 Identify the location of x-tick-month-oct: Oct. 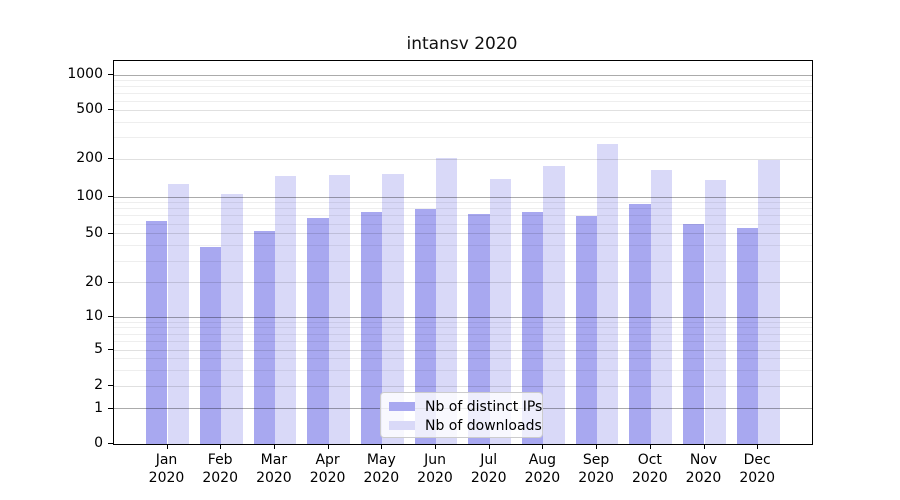
(649, 460).